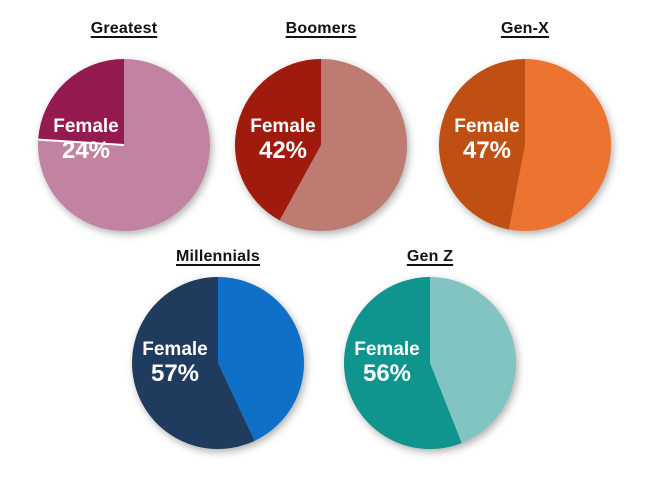 The image size is (647, 482). Describe the element at coordinates (430, 256) in the screenshot. I see `chart-title-genz: Gen Z` at that location.